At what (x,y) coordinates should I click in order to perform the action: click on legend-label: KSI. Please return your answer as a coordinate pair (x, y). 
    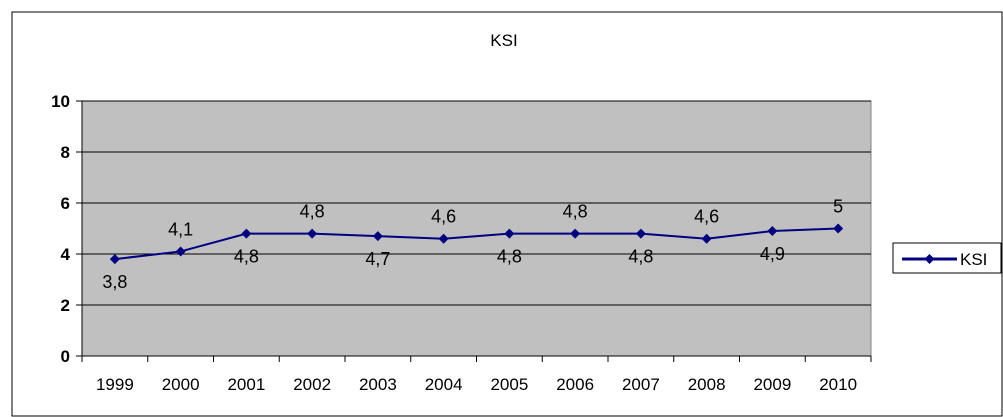
    Looking at the image, I should click on (973, 259).